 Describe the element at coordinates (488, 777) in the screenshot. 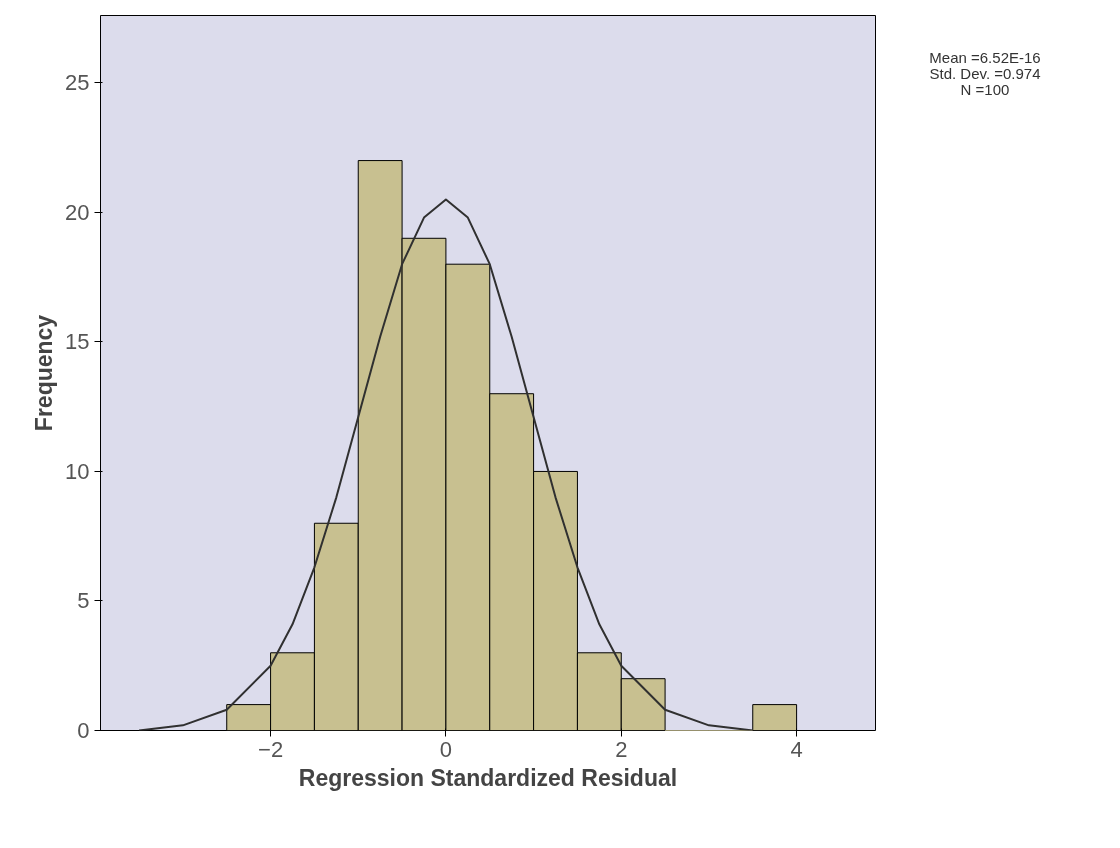

I see `x-axis-title: Regression Standardized Residual` at that location.